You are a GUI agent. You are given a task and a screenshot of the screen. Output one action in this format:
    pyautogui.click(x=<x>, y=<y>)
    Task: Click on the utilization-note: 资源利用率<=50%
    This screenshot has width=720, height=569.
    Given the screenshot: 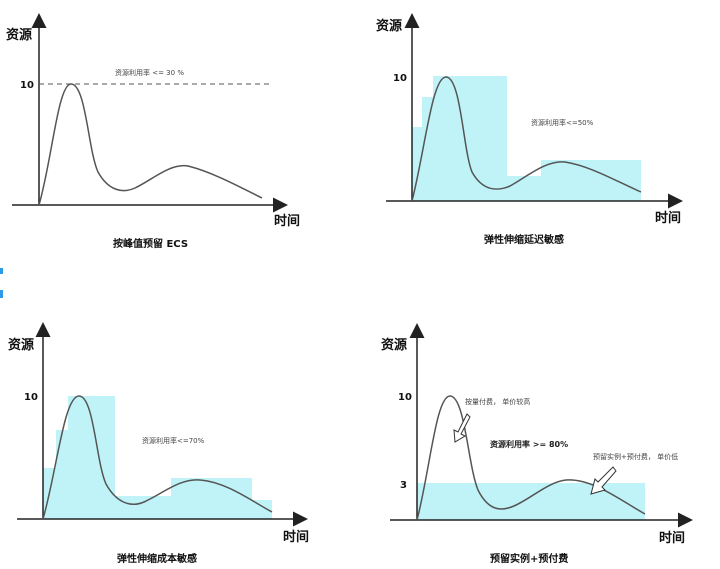 What is the action you would take?
    pyautogui.click(x=562, y=122)
    